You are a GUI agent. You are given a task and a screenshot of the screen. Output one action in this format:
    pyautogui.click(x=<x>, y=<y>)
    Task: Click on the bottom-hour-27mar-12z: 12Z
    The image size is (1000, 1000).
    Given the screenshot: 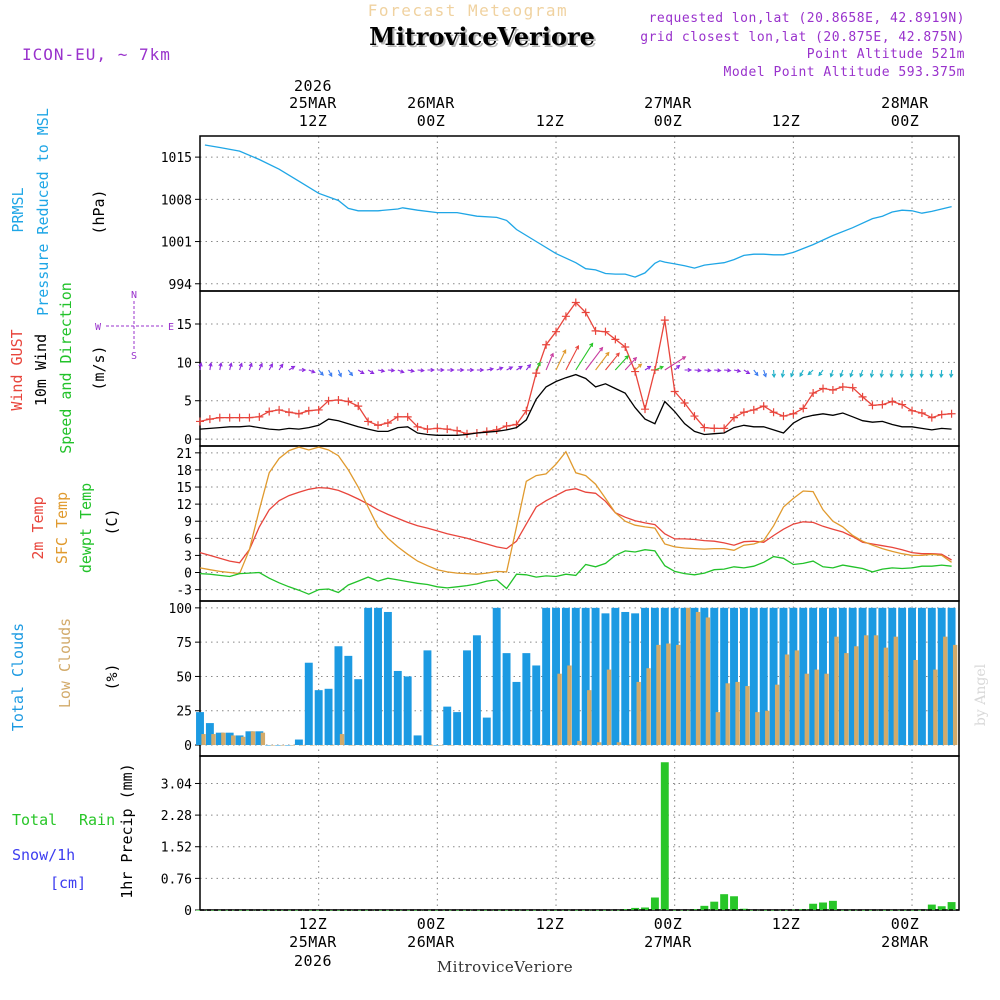 What is the action you would take?
    pyautogui.click(x=786, y=924)
    